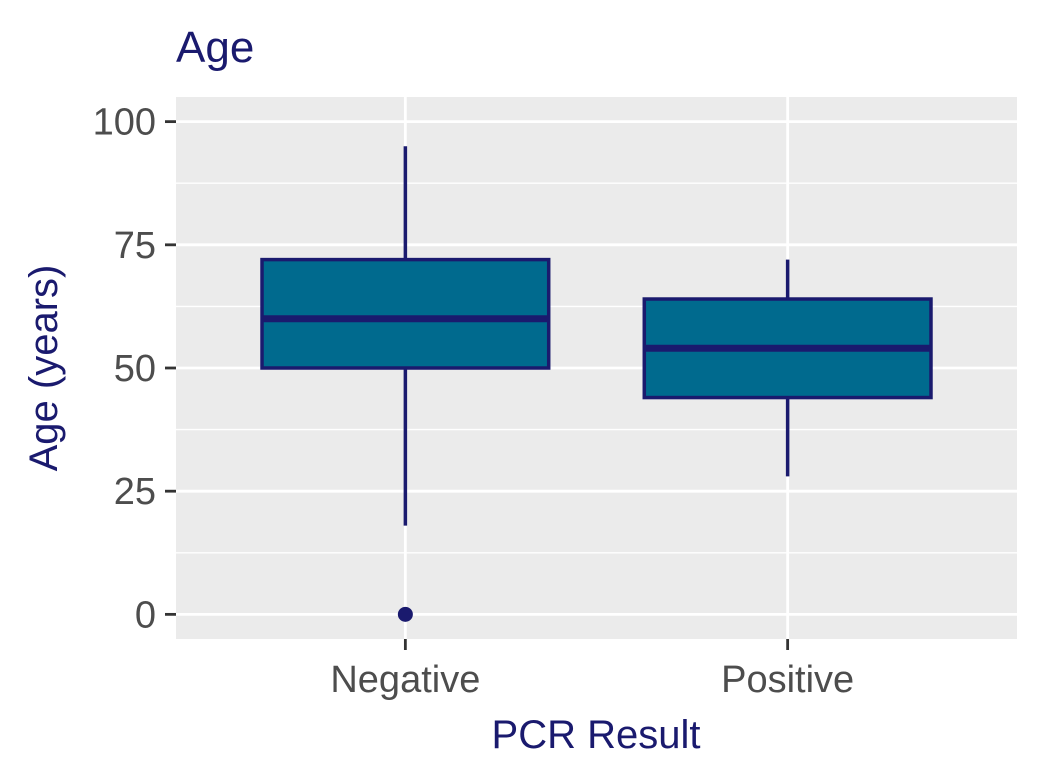 The width and height of the screenshot is (1040, 781). What do you see at coordinates (124, 123) in the screenshot?
I see `y-tick-label: 100` at bounding box center [124, 123].